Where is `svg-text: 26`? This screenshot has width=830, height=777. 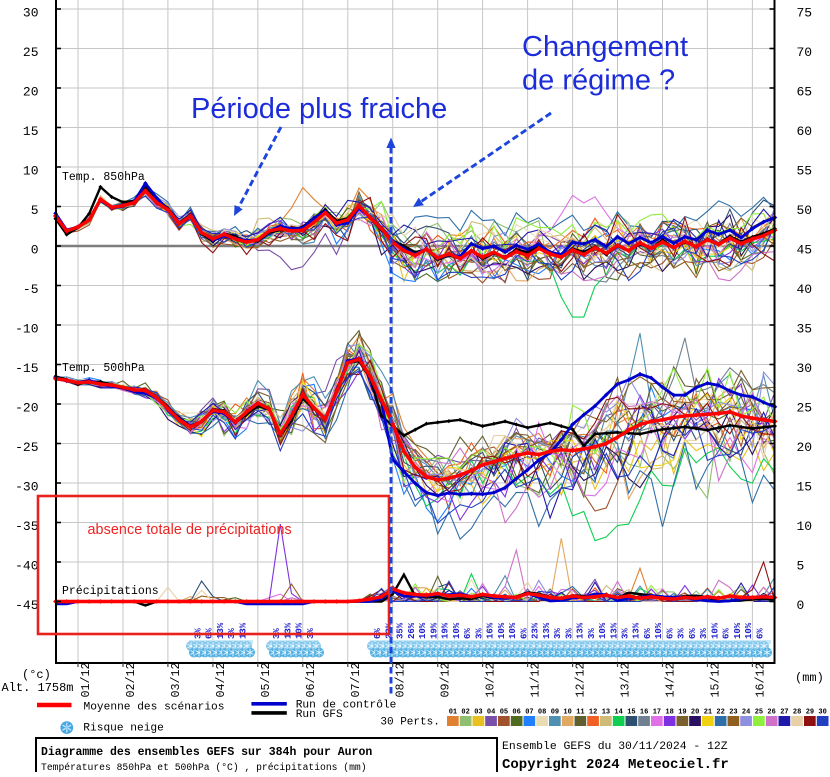
svg-text: 26 is located at coordinates (771, 713).